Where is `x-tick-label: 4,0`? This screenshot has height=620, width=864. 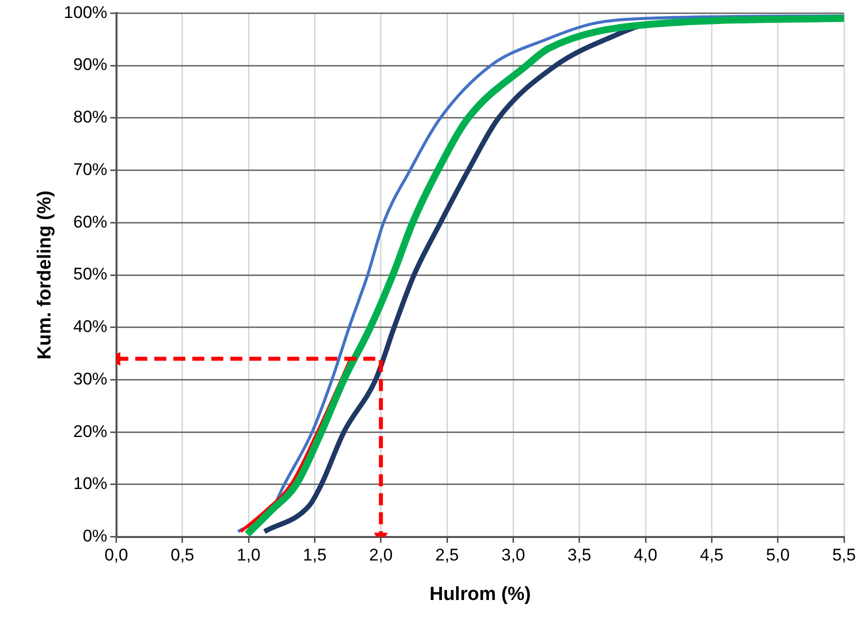 x-tick-label: 4,0 is located at coordinates (646, 555).